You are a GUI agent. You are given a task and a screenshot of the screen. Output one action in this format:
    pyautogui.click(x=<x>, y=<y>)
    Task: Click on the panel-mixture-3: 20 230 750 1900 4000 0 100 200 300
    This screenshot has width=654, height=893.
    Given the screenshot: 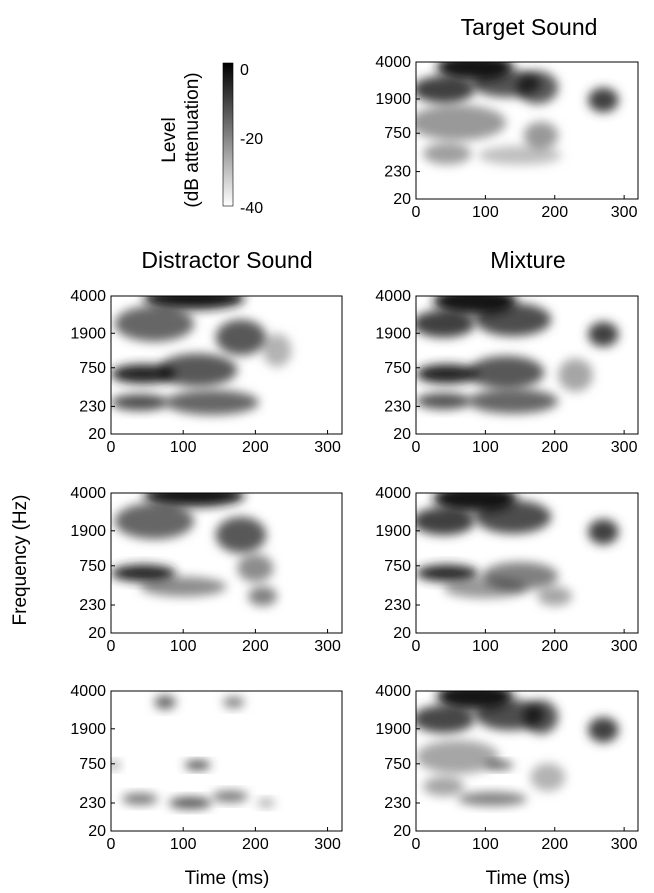 What is the action you would take?
    pyautogui.click(x=507, y=768)
    